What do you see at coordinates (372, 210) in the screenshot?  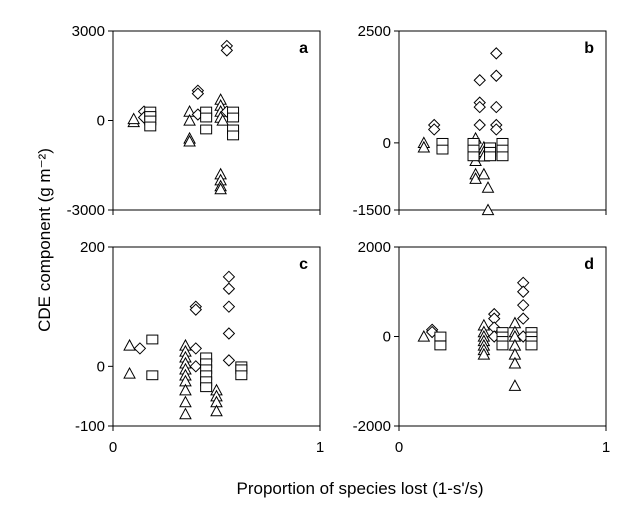 I see `y-tick-label: -1500` at bounding box center [372, 210].